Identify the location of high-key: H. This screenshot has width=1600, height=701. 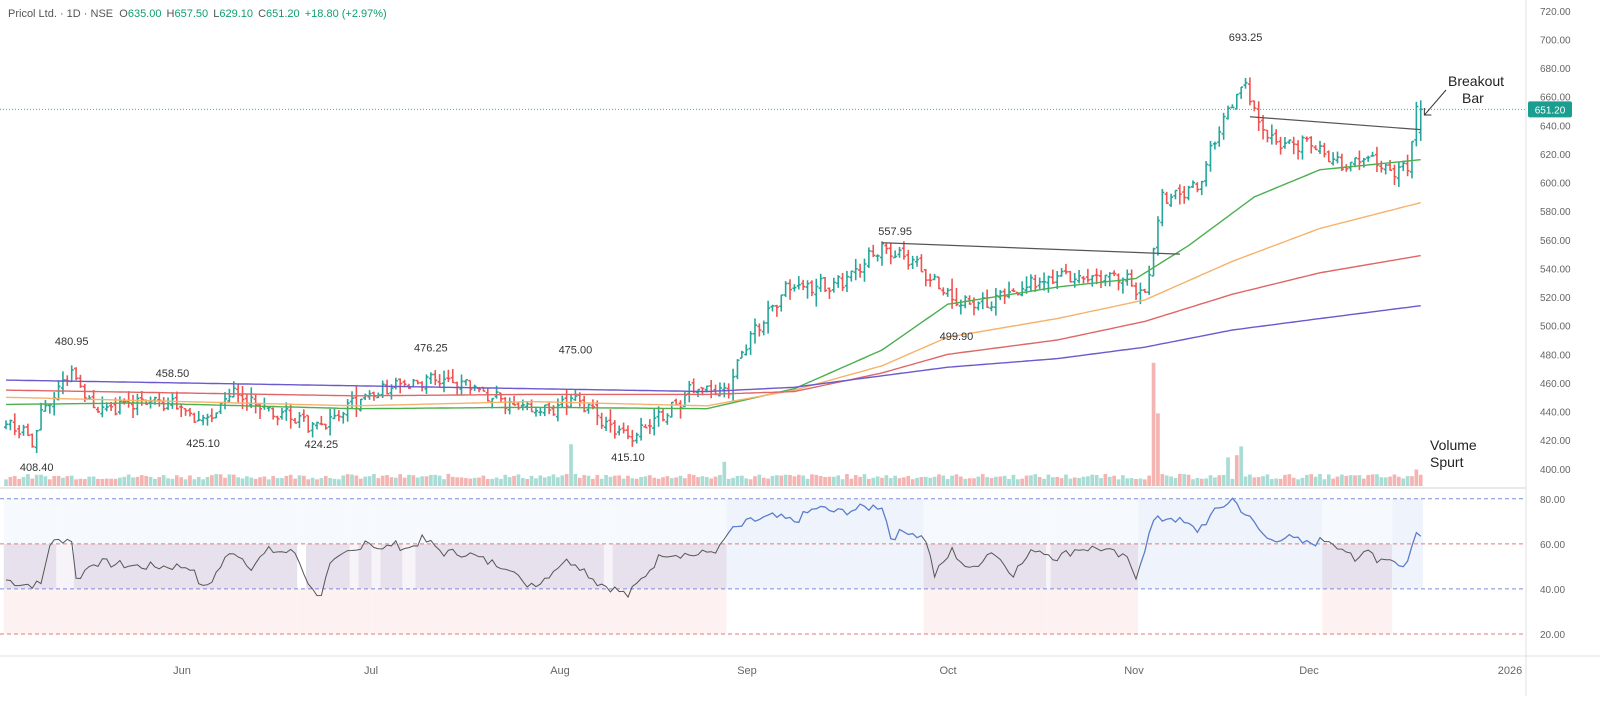
(170, 14).